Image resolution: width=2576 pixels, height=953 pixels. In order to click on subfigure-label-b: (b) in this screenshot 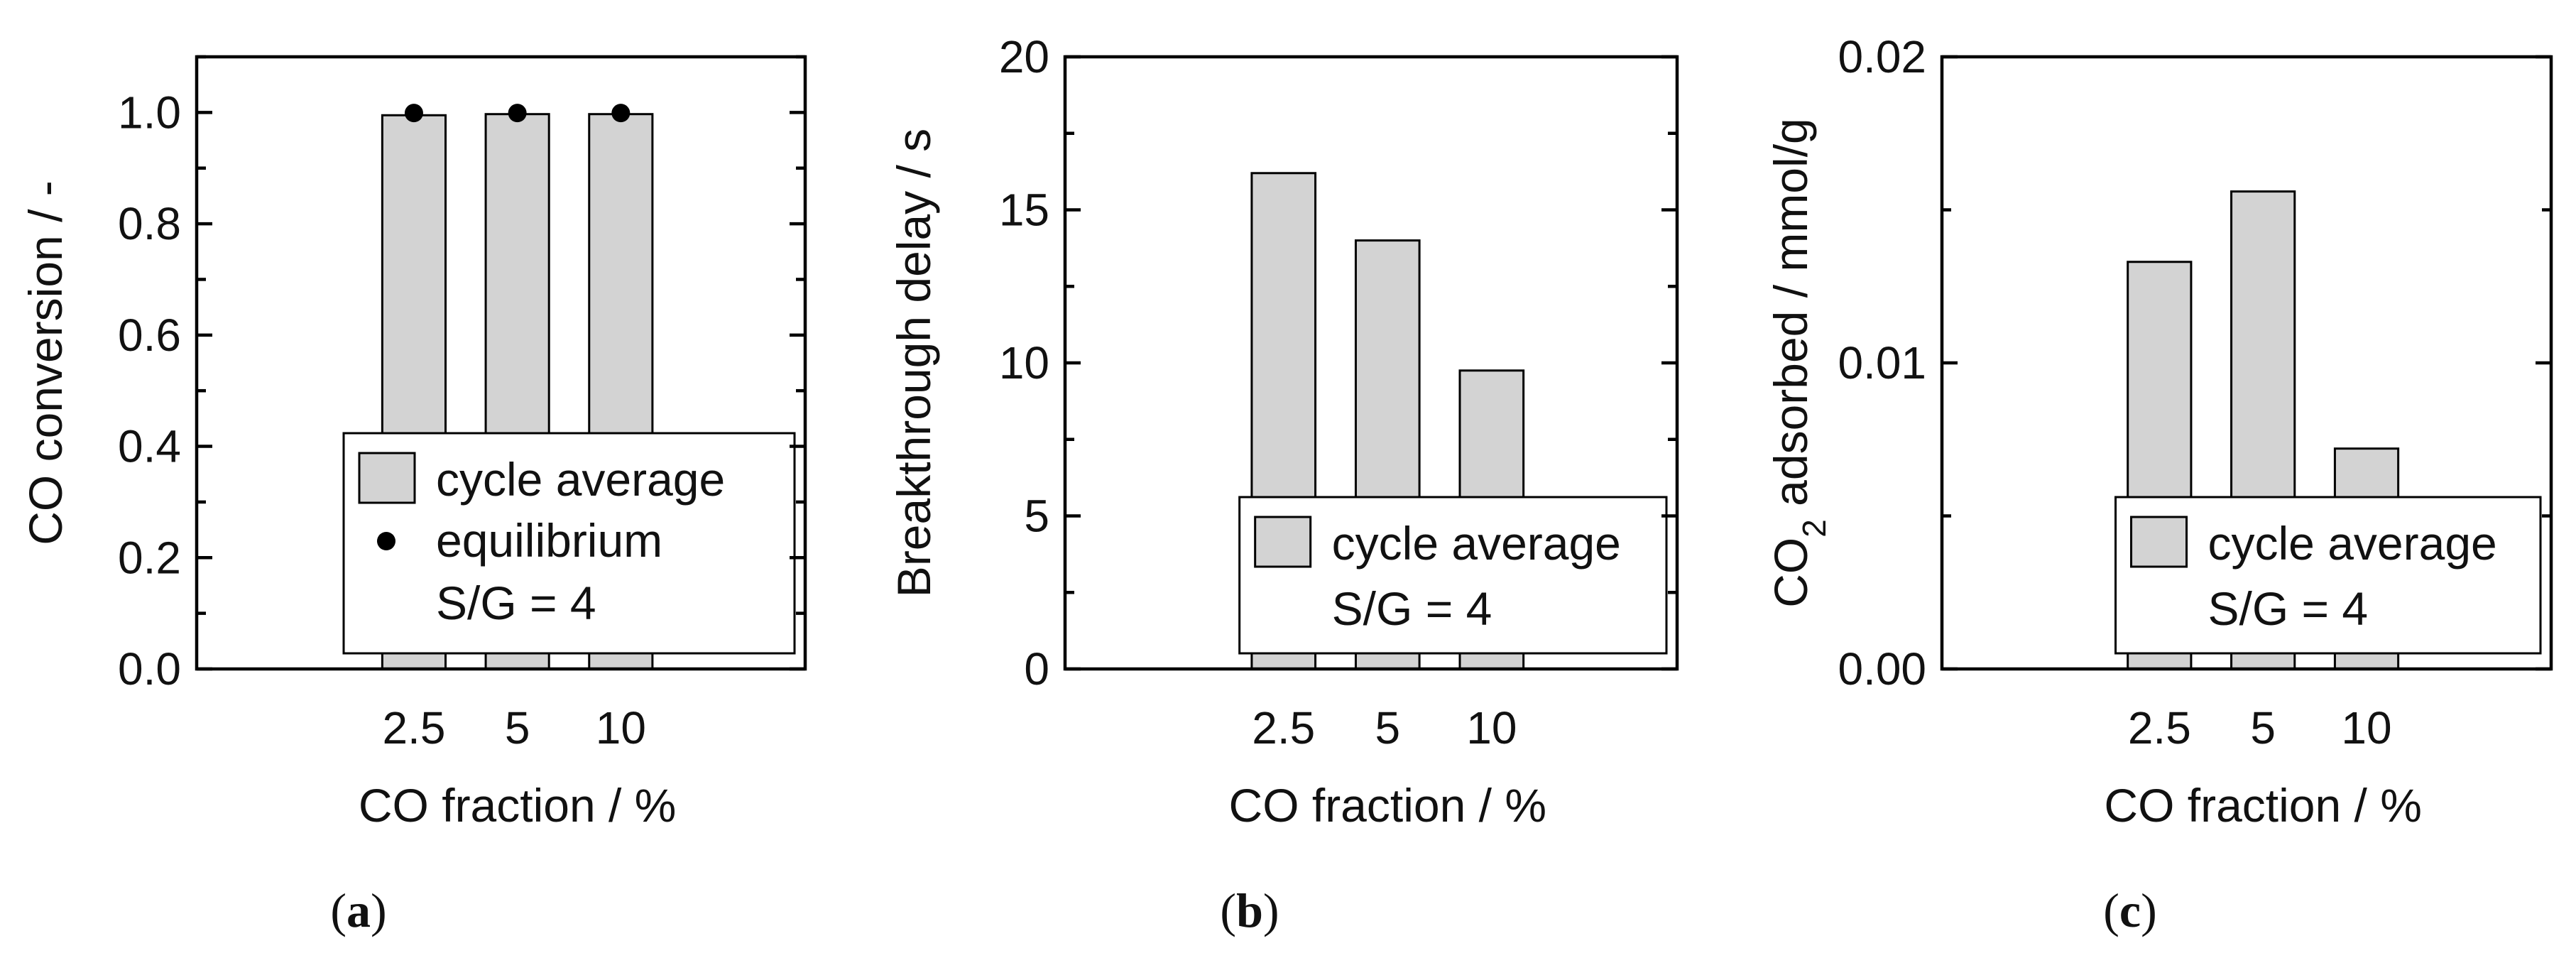, I will do `click(1249, 910)`.